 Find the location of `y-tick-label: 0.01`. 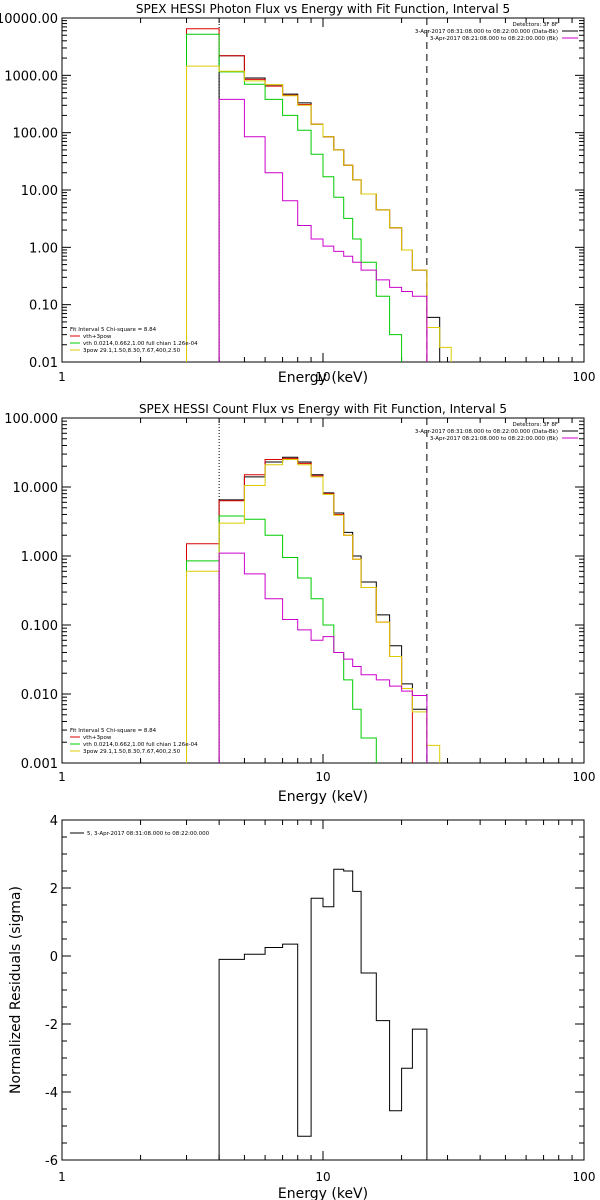

y-tick-label: 0.01 is located at coordinates (43, 363).